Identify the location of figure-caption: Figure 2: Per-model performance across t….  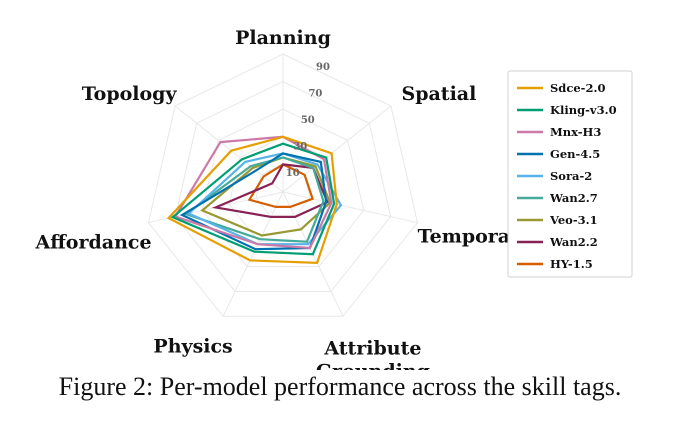
(340, 386).